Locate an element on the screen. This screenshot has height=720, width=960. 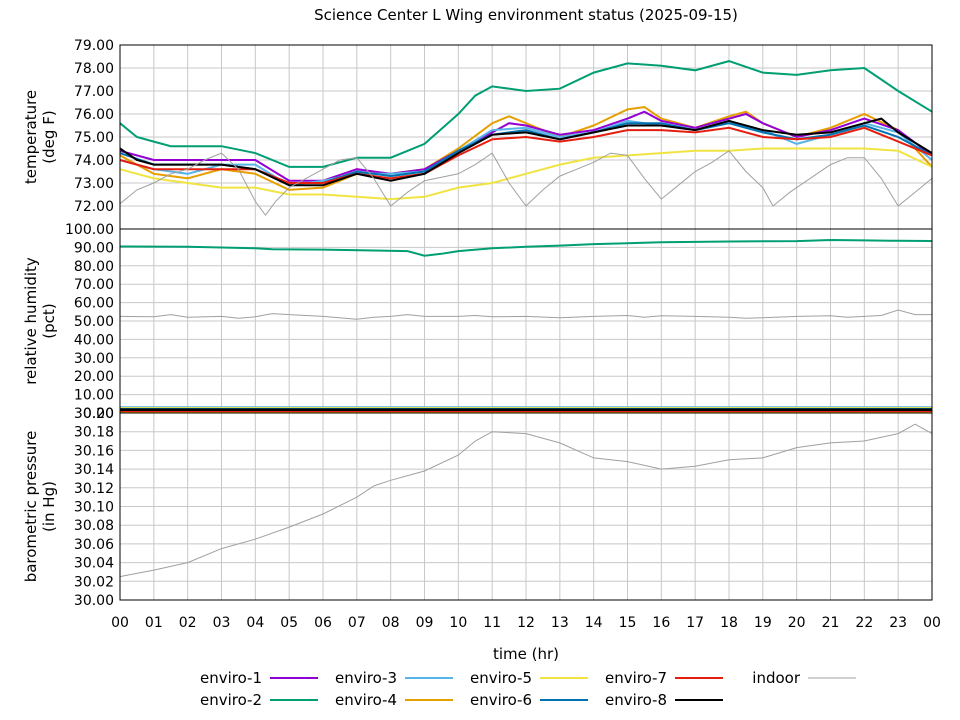
legend-label-enviro-1: enviro-1 is located at coordinates (231, 678).